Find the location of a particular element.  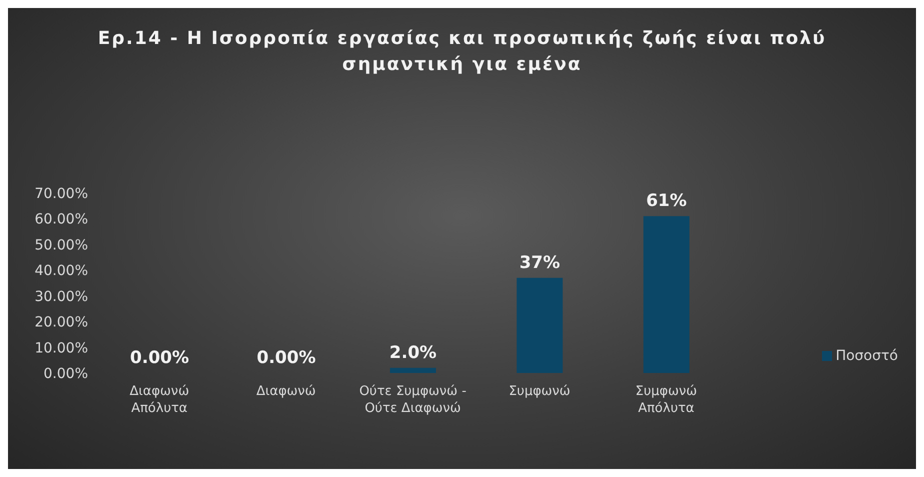

chart-title: Ερ.14 - Η Ισορροπία εργασίας και προσωπικής ζωής είναι πολύ σημαντική για εμένα is located at coordinates (462, 52).